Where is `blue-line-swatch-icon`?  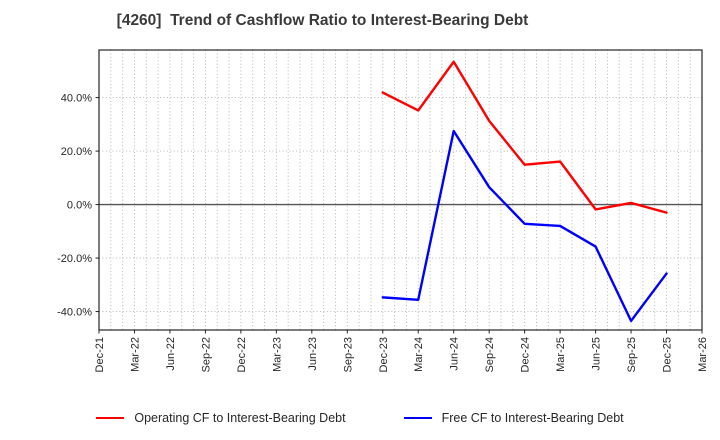 blue-line-swatch-icon is located at coordinates (417, 418).